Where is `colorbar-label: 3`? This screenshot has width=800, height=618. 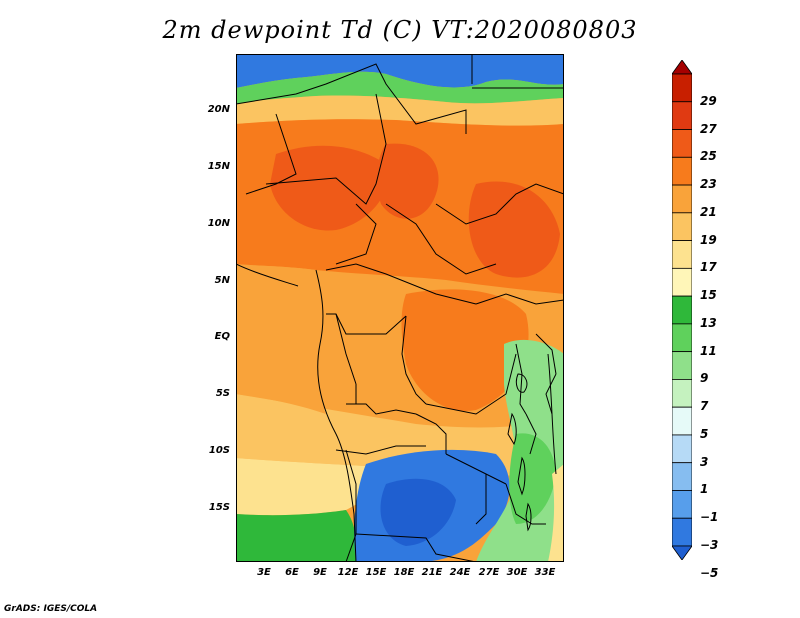
colorbar-label: 3 is located at coordinates (704, 461).